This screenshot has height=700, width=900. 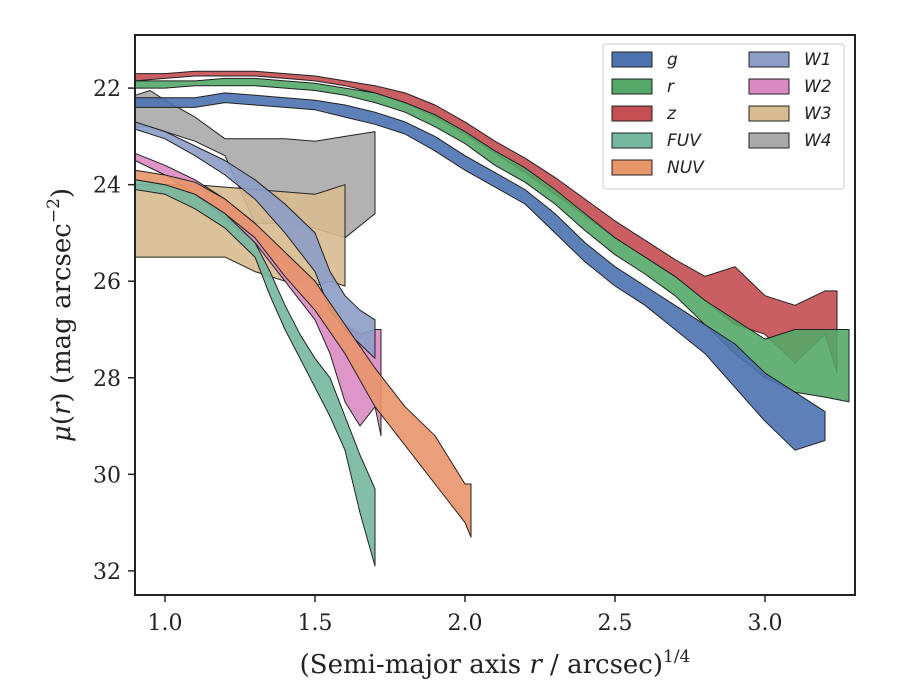 What do you see at coordinates (114, 331) in the screenshot?
I see `y-axis-ticks: 22 24 26 28 30 32` at bounding box center [114, 331].